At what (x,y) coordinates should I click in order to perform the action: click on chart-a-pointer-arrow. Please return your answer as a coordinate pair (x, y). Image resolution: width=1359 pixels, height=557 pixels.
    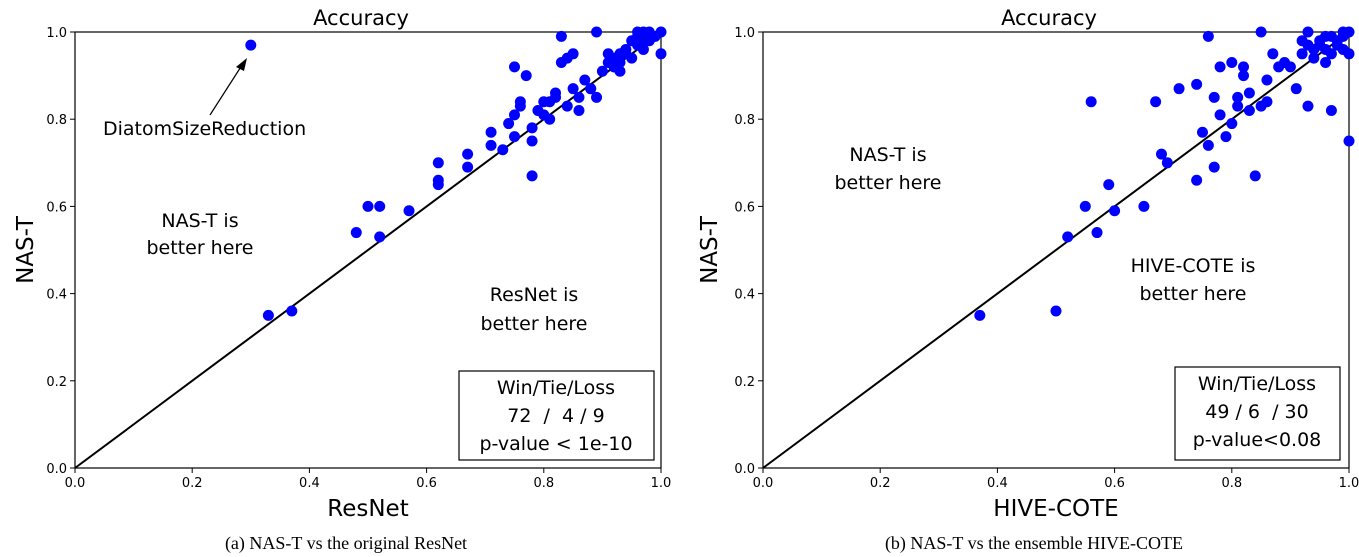
    Looking at the image, I should click on (227, 88).